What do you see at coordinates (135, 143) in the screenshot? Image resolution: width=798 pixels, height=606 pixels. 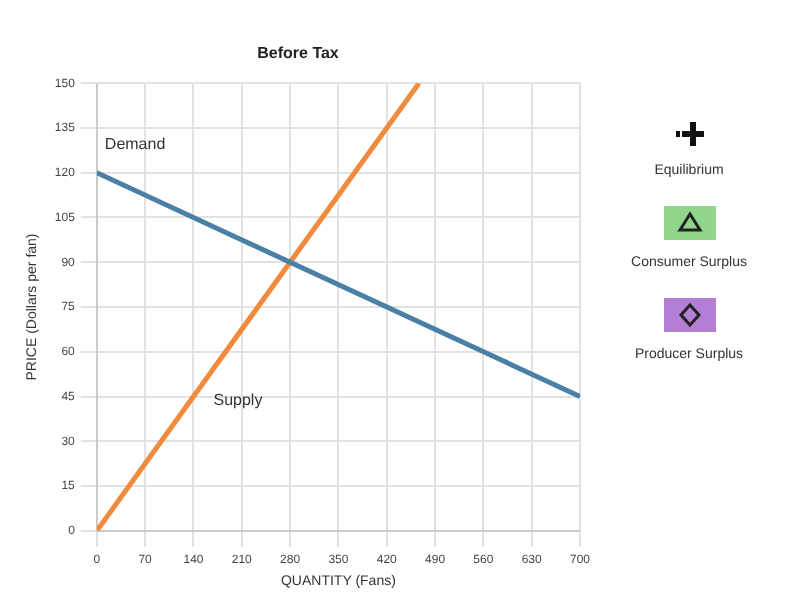 I see `series-label: Demand` at bounding box center [135, 143].